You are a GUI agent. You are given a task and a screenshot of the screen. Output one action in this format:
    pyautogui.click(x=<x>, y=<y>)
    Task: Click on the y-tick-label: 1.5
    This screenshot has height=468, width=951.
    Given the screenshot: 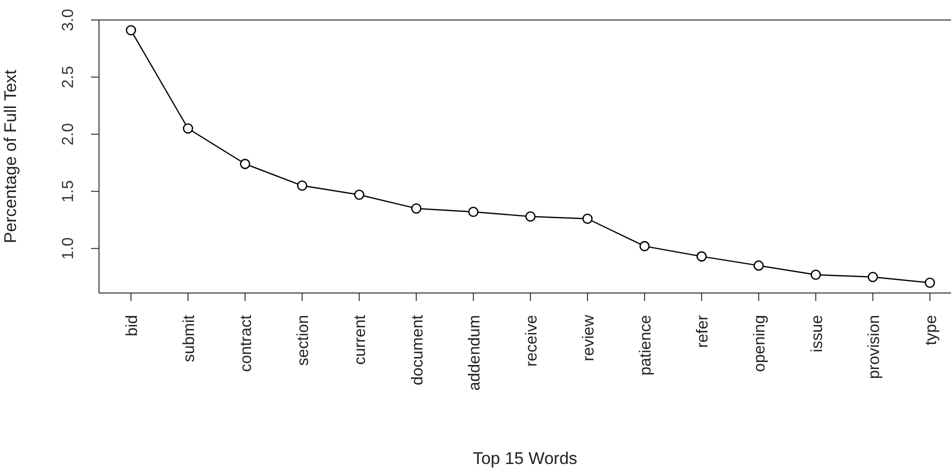 What is the action you would take?
    pyautogui.click(x=68, y=191)
    